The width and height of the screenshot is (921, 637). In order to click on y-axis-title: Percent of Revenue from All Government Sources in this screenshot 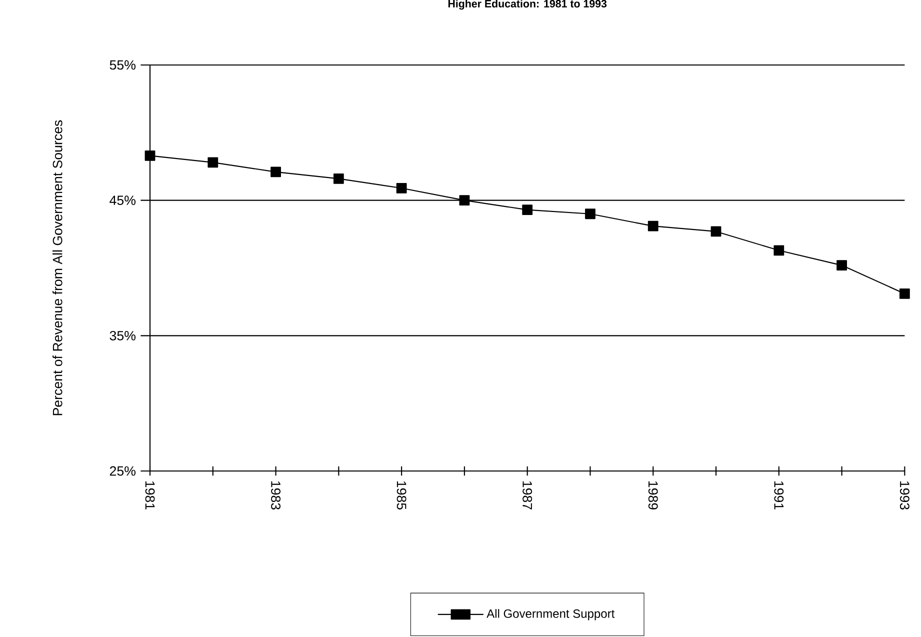, I will do `click(57, 268)`.